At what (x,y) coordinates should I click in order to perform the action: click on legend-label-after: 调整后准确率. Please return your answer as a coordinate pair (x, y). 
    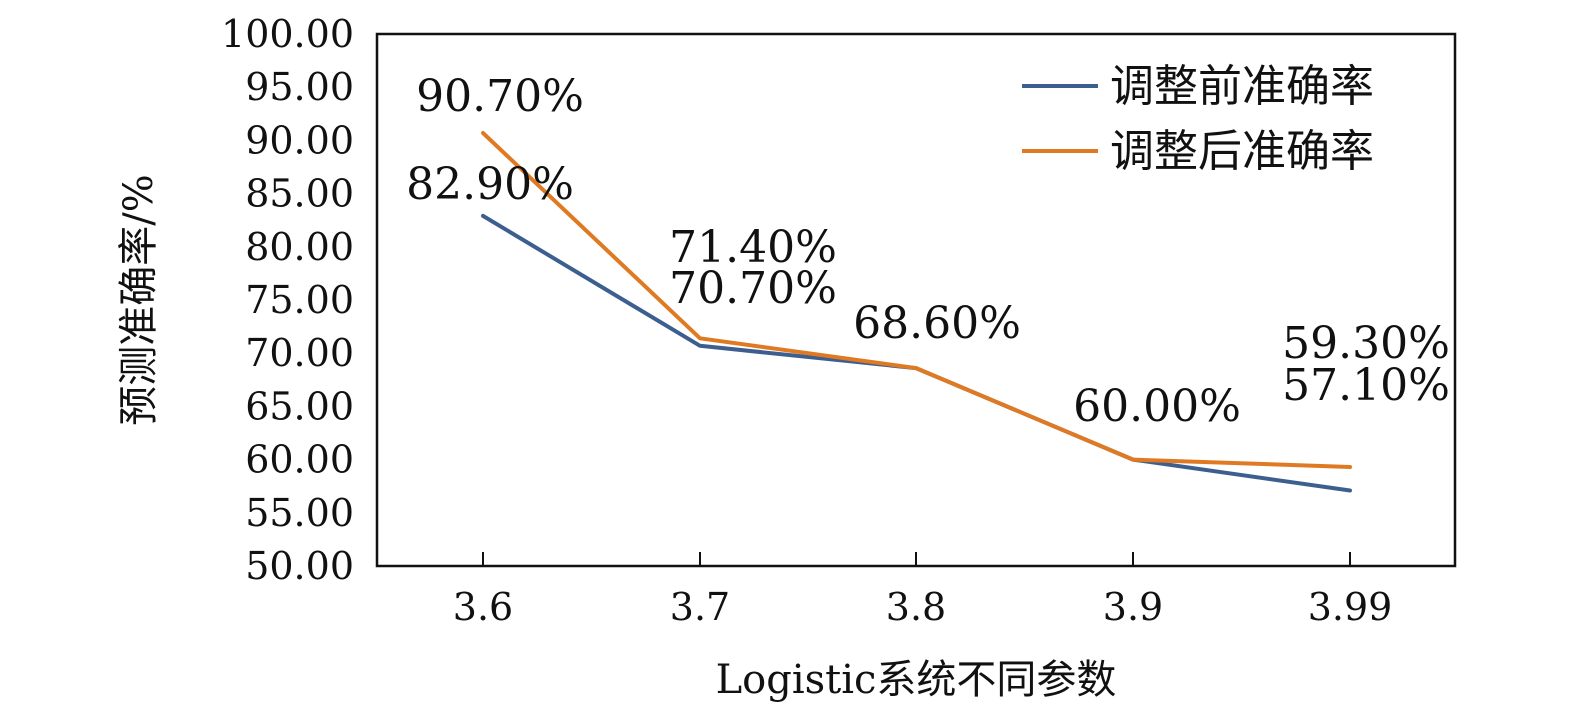
    Looking at the image, I should click on (1242, 151).